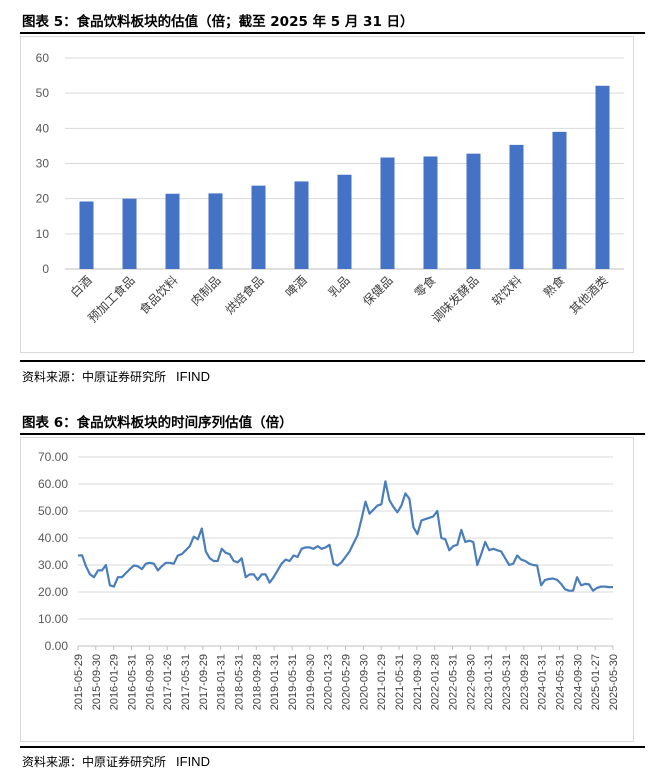 The height and width of the screenshot is (777, 657). What do you see at coordinates (436, 682) in the screenshot?
I see `line-x-tick-label: 2022-01-28` at bounding box center [436, 682].